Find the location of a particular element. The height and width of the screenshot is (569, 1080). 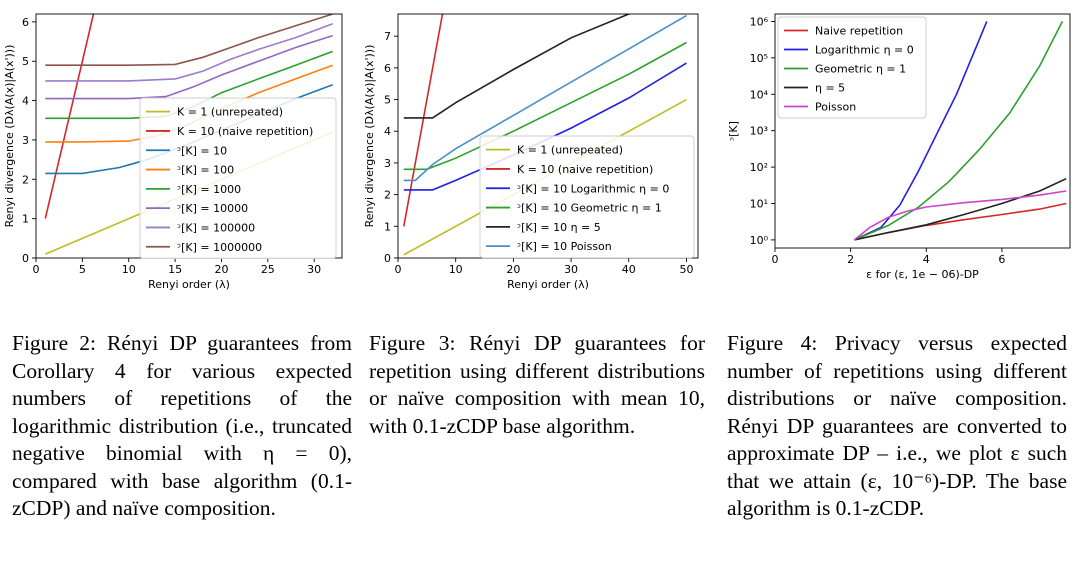

y-tick-label: 10⁶ is located at coordinates (759, 21).